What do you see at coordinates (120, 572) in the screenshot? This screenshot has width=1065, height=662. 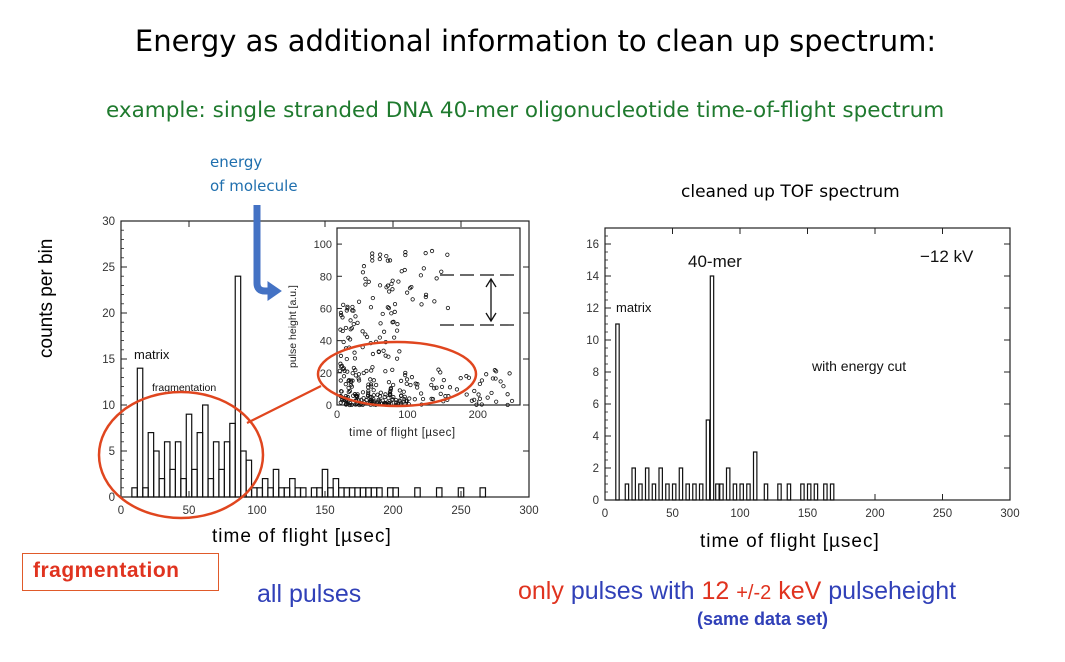 I see `fragmentation-box` at bounding box center [120, 572].